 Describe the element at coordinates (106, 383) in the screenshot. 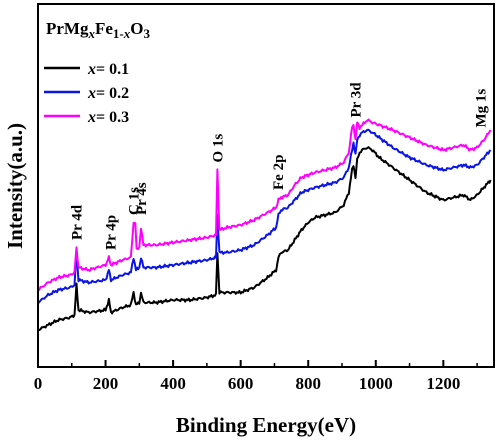

I see `x-tick-label: 200` at that location.